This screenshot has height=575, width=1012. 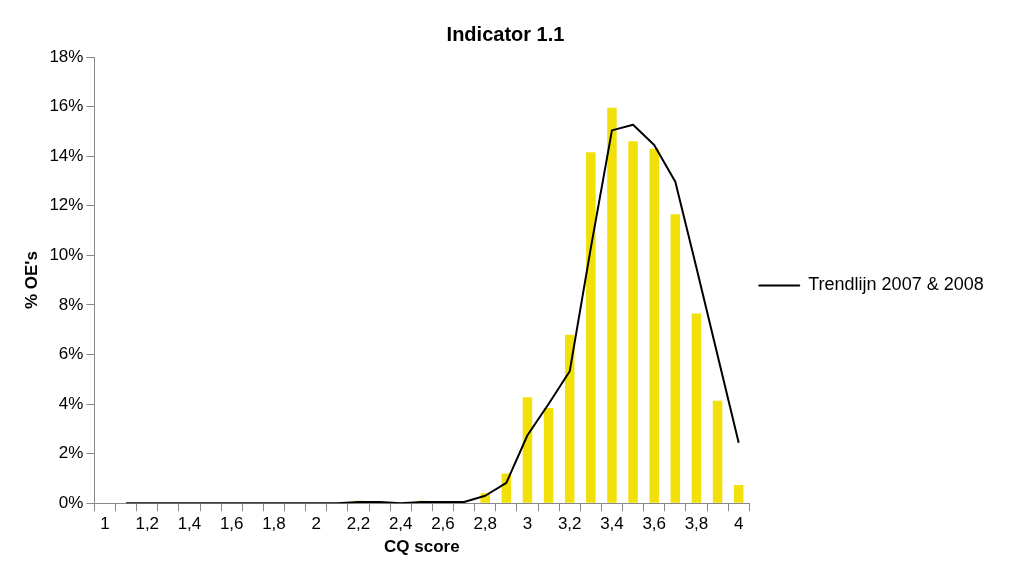 What do you see at coordinates (358, 524) in the screenshot?
I see `x-tick-label: 2,2` at bounding box center [358, 524].